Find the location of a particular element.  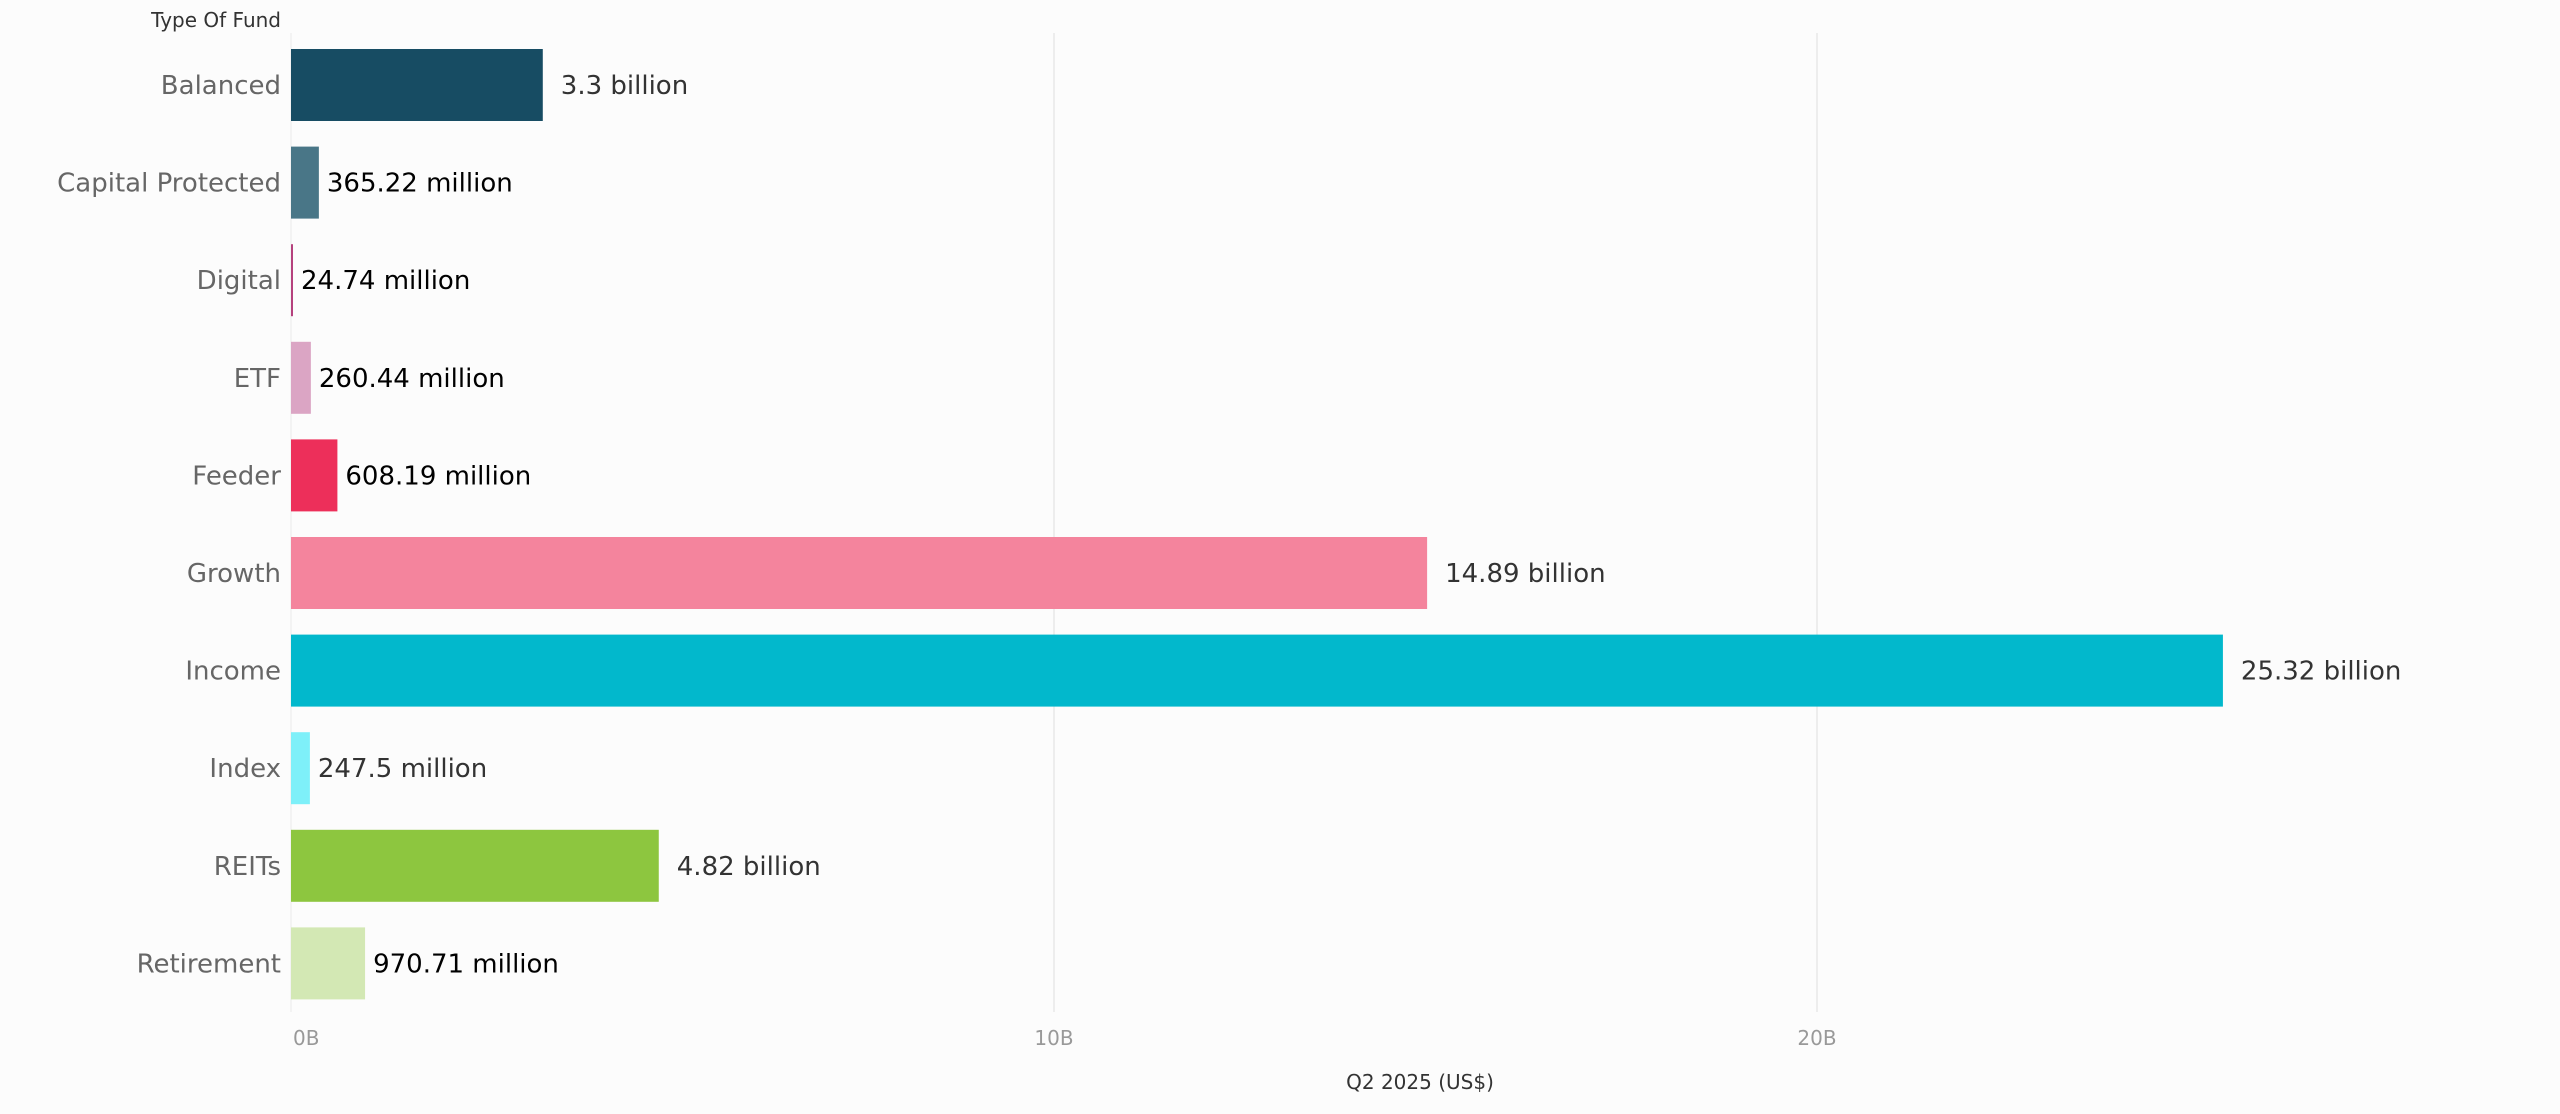

category-label: Index is located at coordinates (245, 769).